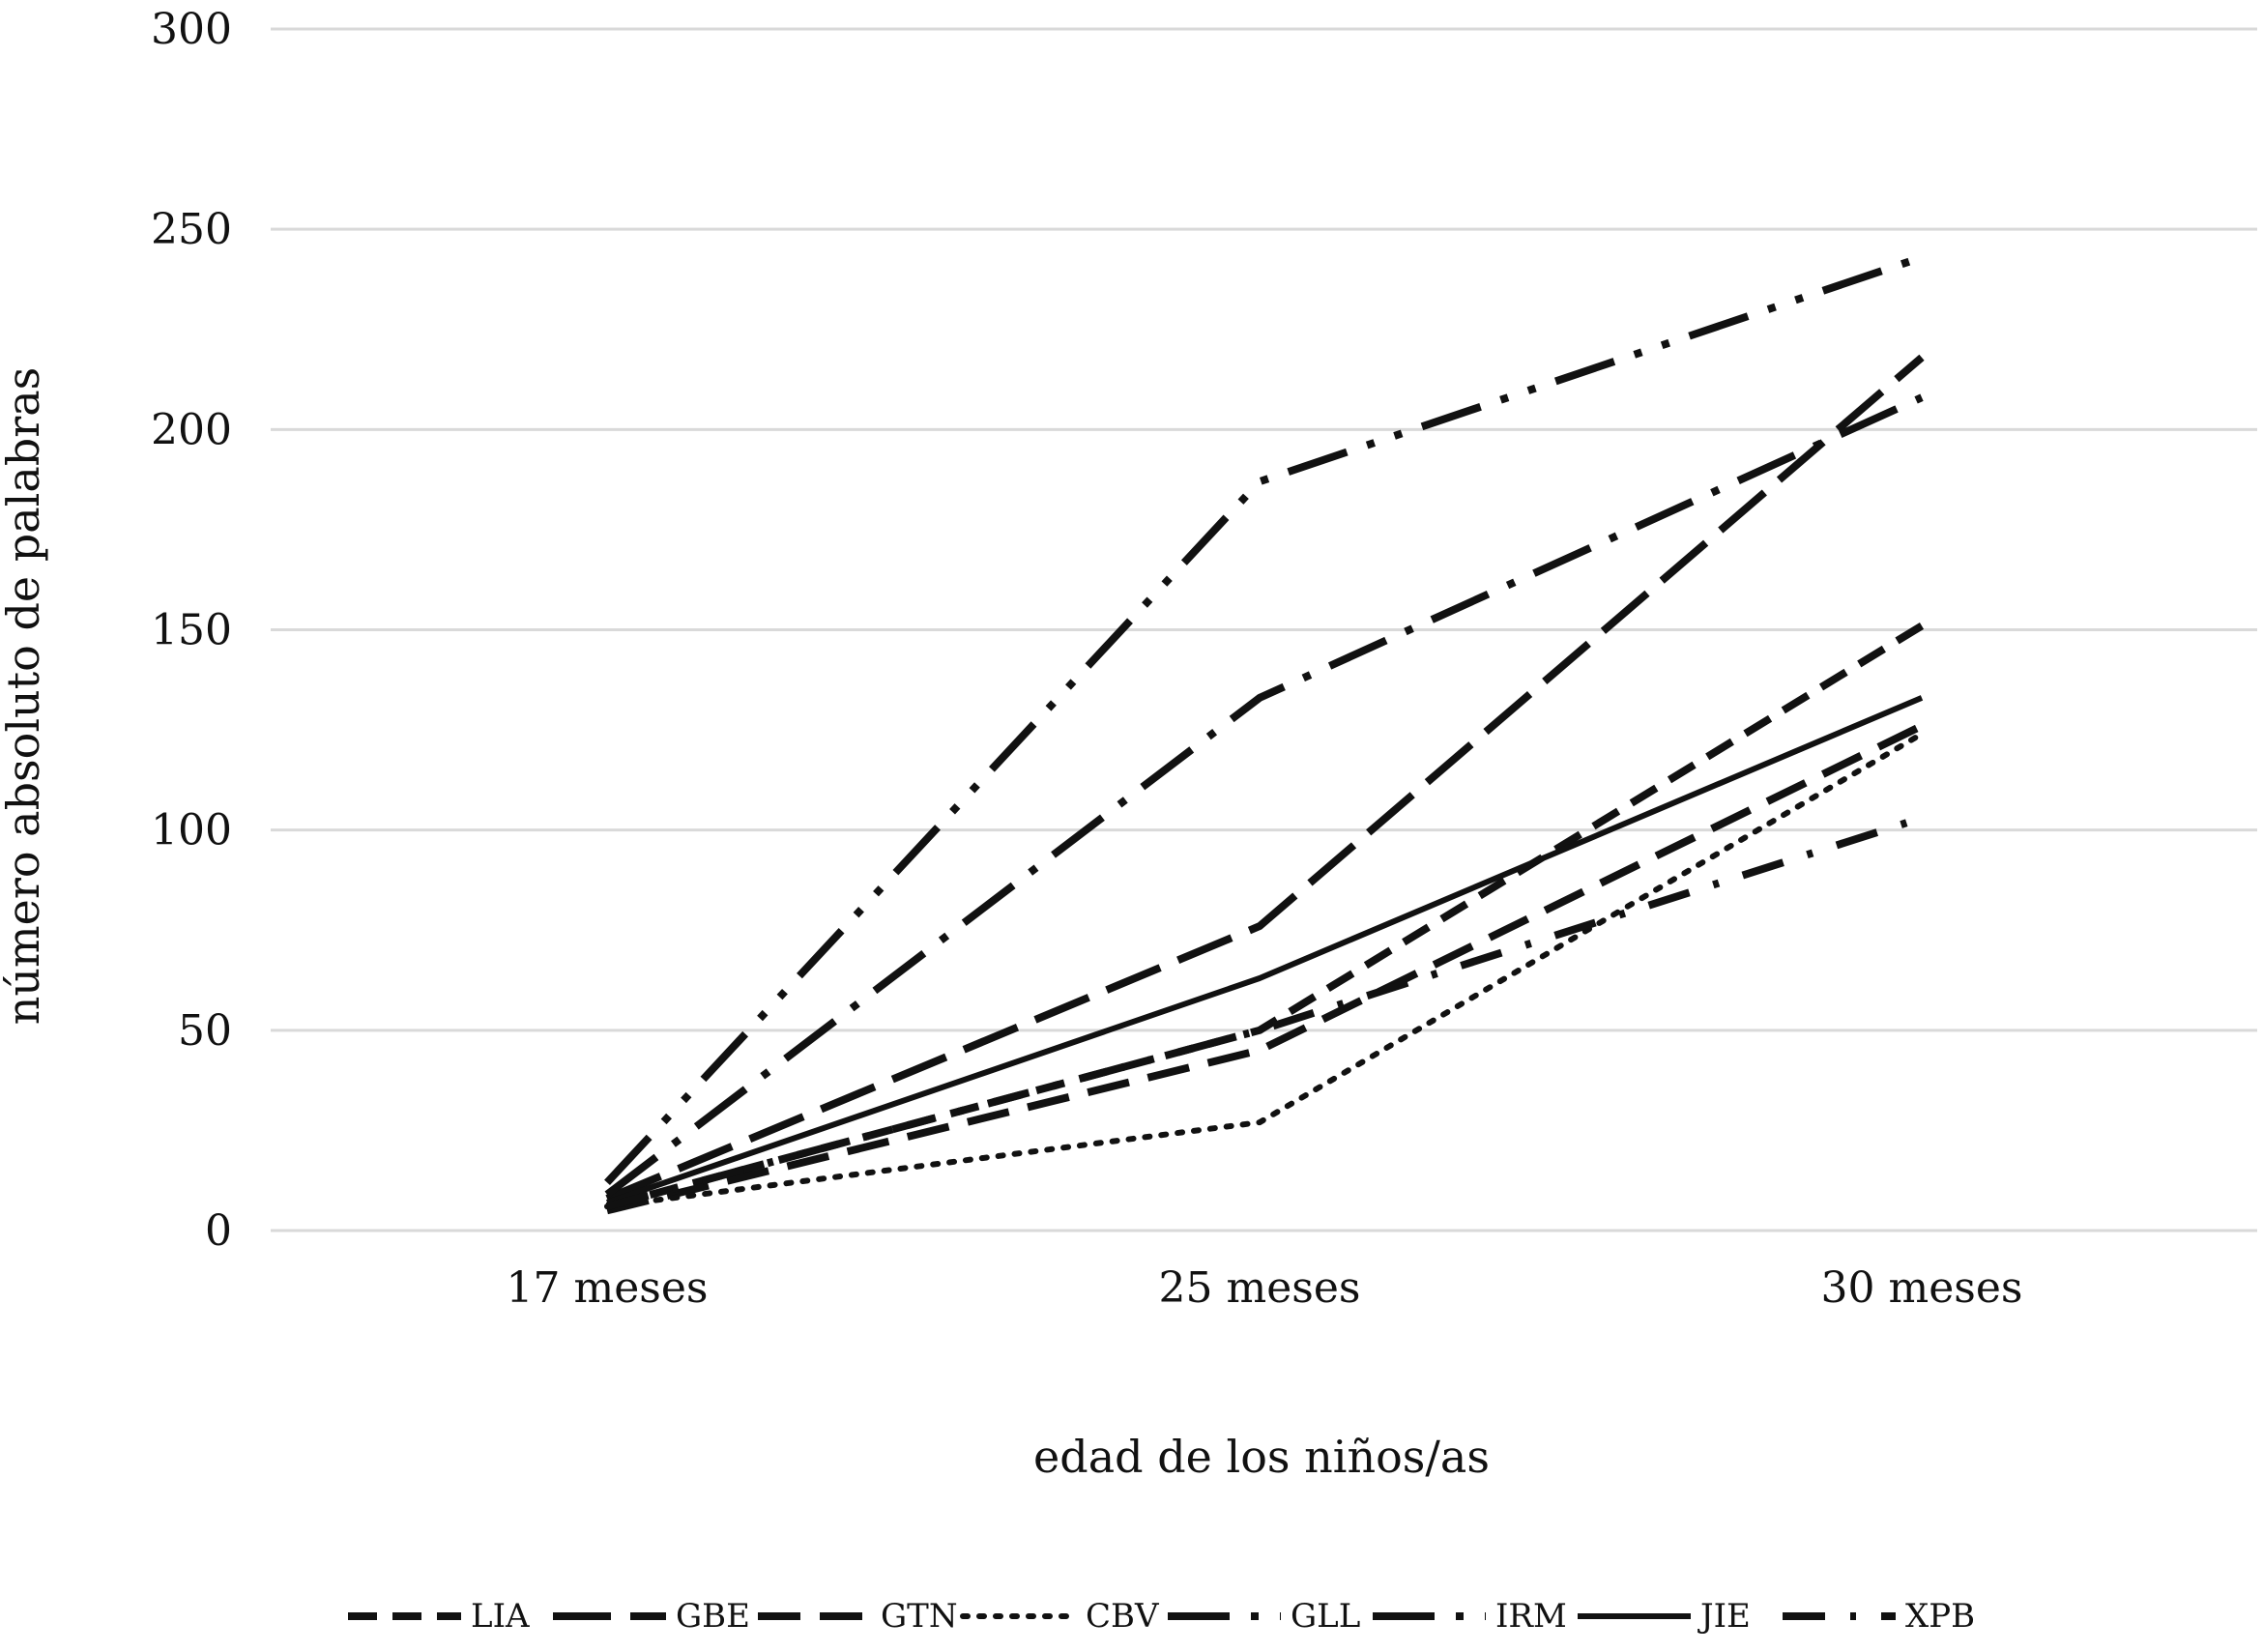 This screenshot has width=2263, height=1652. I want to click on y-tick-50: 50, so click(205, 1031).